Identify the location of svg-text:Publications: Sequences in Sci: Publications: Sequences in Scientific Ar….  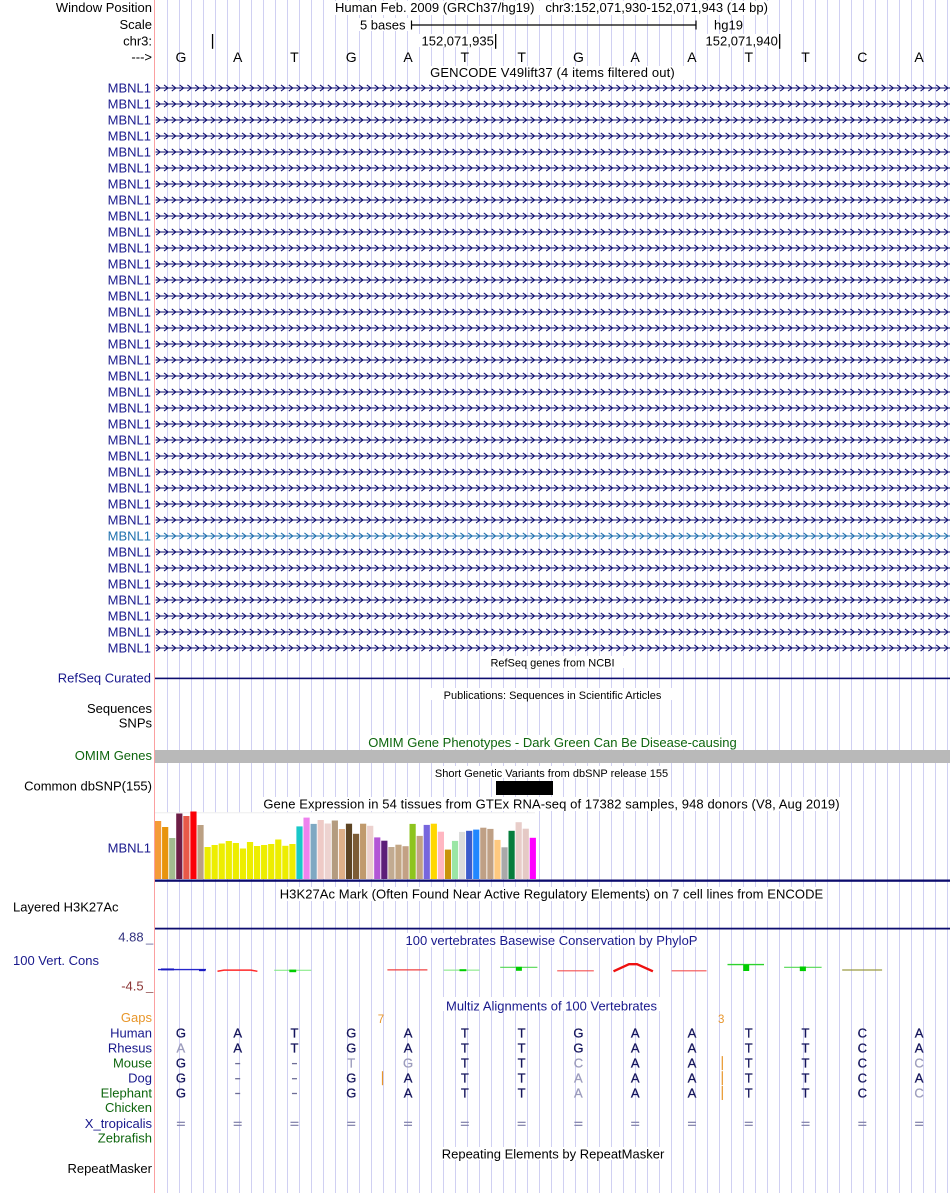
(553, 696).